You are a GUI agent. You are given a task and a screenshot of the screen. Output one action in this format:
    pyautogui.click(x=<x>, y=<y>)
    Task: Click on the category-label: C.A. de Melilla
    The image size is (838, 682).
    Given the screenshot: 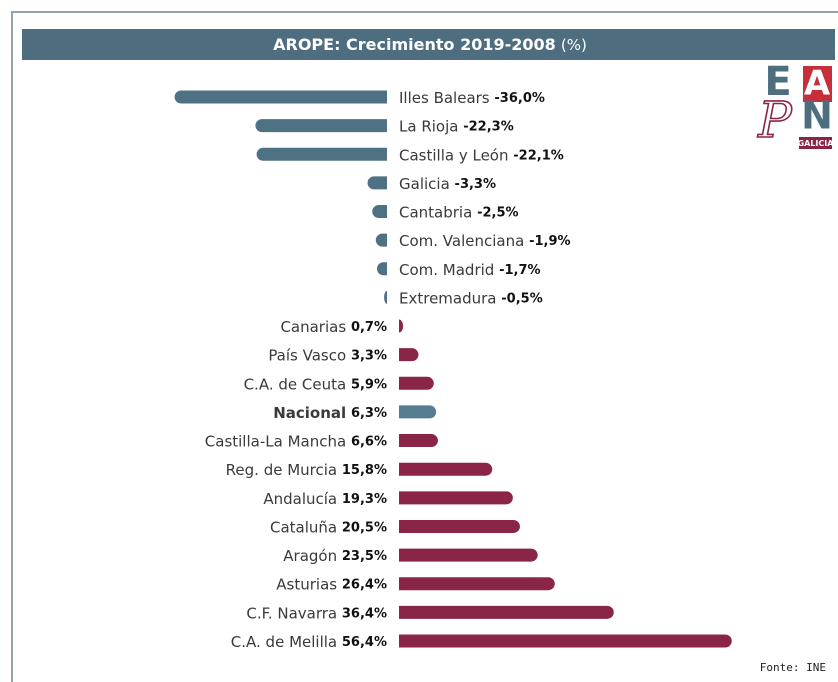 What is the action you would take?
    pyautogui.click(x=284, y=641)
    